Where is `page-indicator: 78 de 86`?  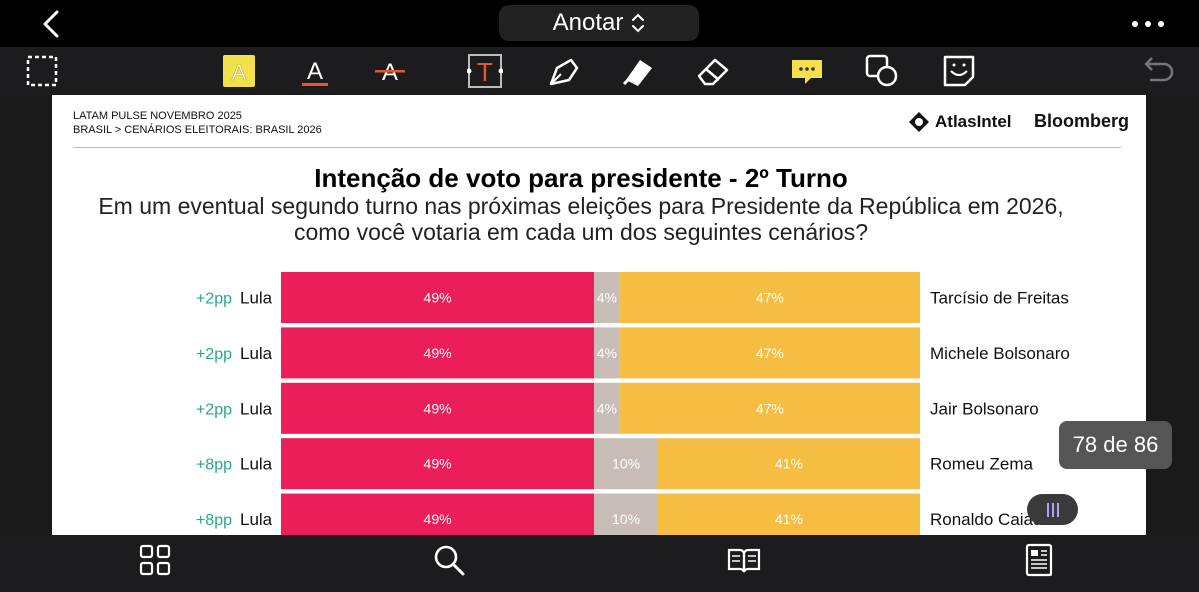
page-indicator: 78 de 86 is located at coordinates (1115, 445).